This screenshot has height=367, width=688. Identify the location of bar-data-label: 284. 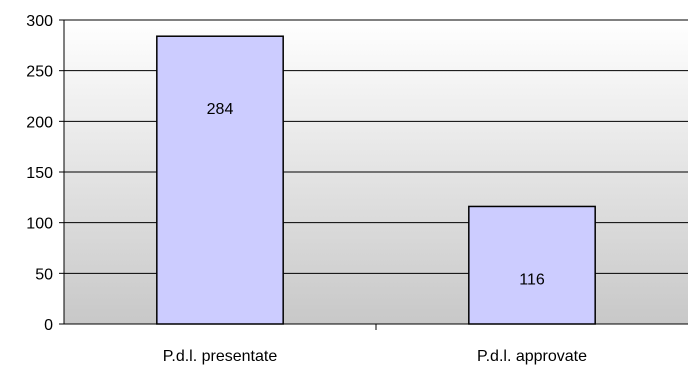
(220, 109).